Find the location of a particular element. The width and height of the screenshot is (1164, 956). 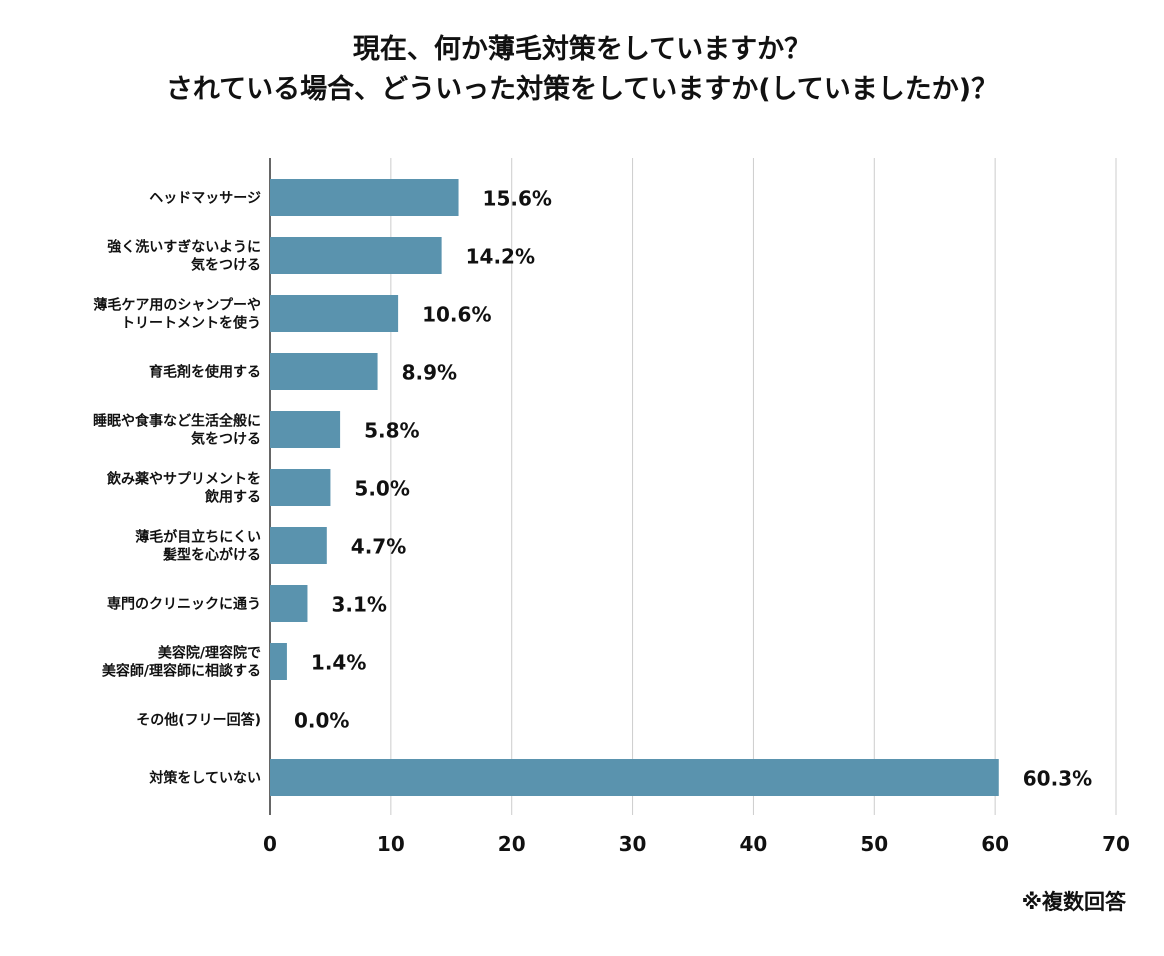

category-label: 育毛剤を使用する is located at coordinates (205, 372).